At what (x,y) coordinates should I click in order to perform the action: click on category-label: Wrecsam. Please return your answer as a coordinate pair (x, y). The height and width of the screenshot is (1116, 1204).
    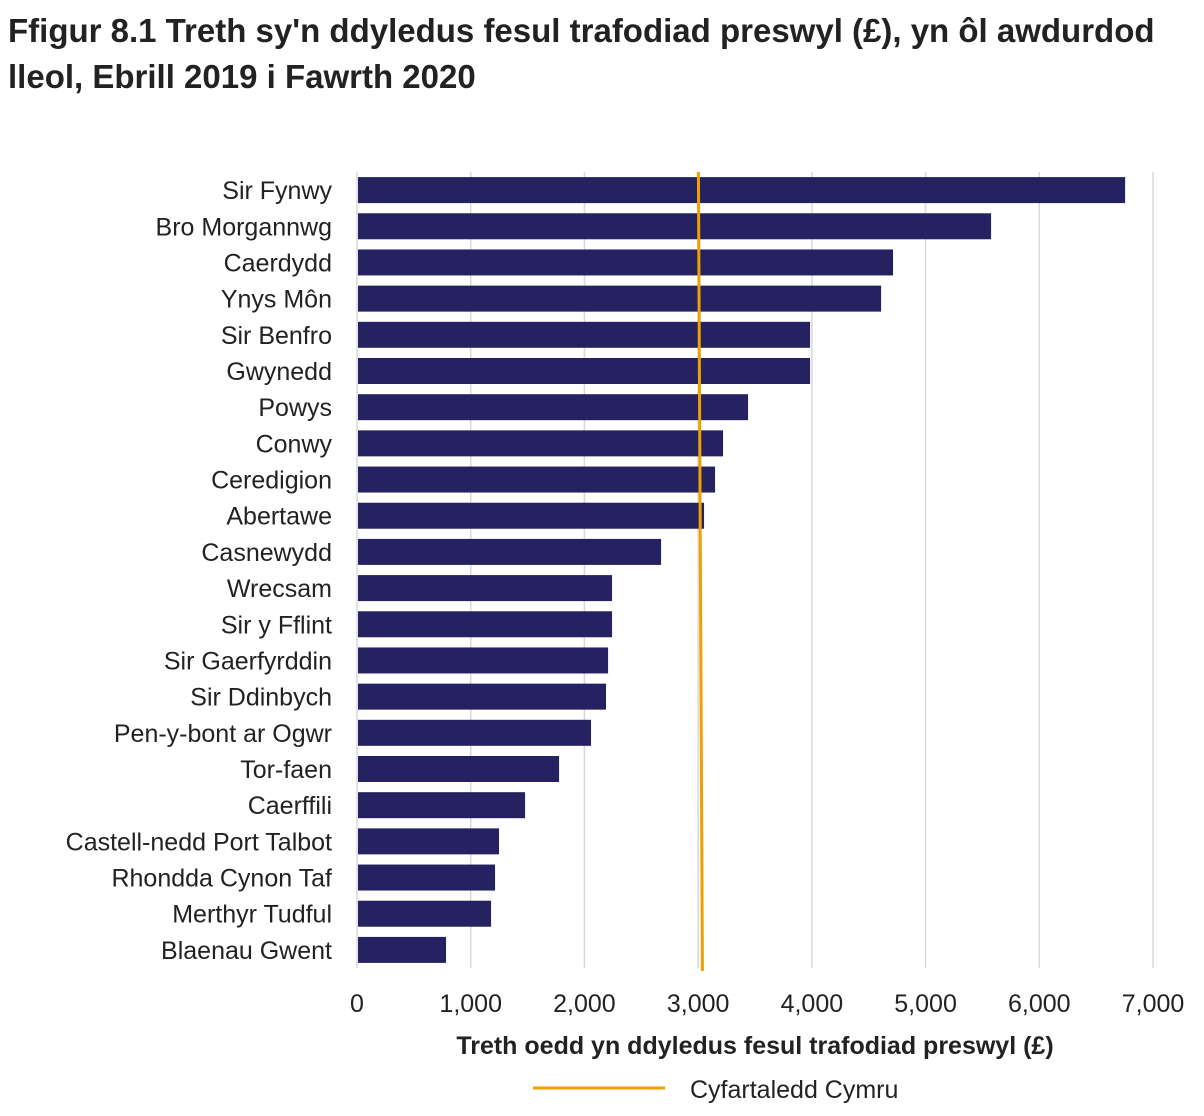
    Looking at the image, I should click on (279, 589).